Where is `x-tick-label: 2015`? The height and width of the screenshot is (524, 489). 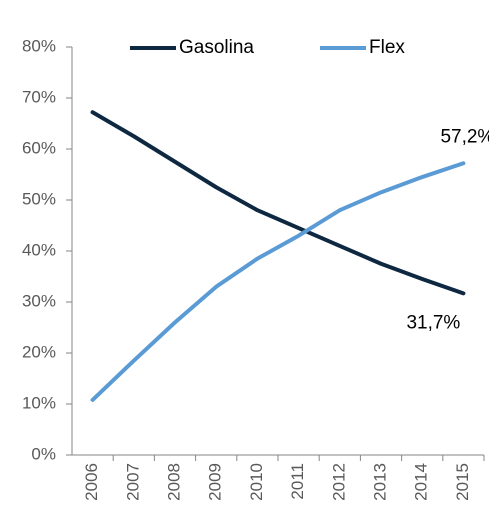
x-tick-label: 2015 is located at coordinates (462, 482).